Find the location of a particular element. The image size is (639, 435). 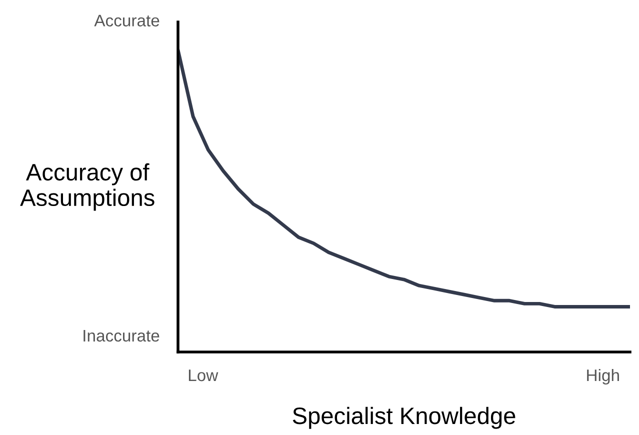

text: Inaccurate is located at coordinates (122, 336).